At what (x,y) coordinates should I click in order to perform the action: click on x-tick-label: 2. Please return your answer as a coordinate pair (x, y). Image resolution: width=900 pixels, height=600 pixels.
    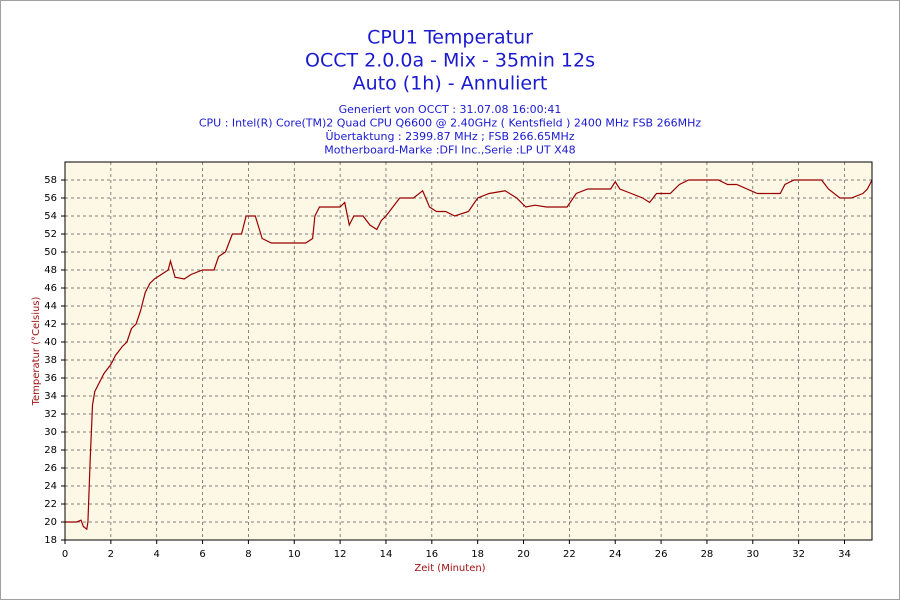
    Looking at the image, I should click on (111, 554).